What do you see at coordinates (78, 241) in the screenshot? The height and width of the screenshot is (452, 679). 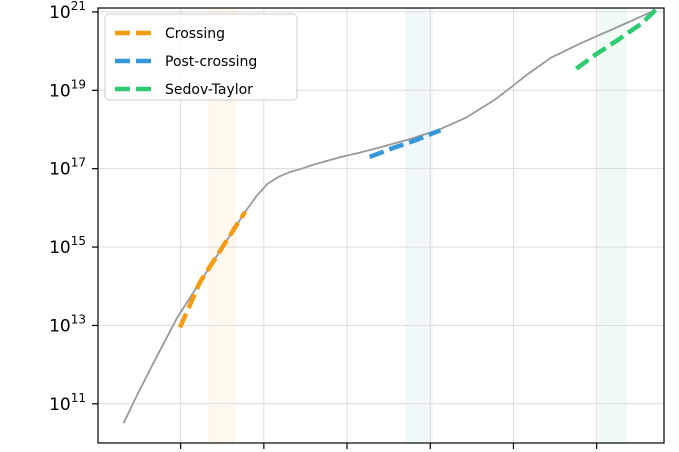 I see `y-tick-exponent: 15` at bounding box center [78, 241].